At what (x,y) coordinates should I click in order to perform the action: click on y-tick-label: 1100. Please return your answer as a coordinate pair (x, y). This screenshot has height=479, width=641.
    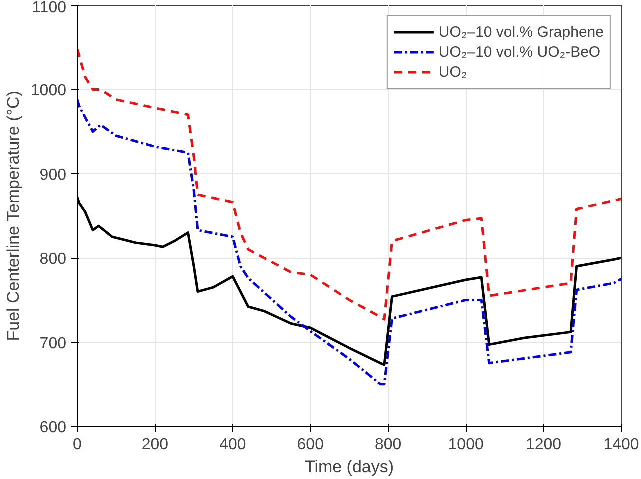
    Looking at the image, I should click on (49, 8).